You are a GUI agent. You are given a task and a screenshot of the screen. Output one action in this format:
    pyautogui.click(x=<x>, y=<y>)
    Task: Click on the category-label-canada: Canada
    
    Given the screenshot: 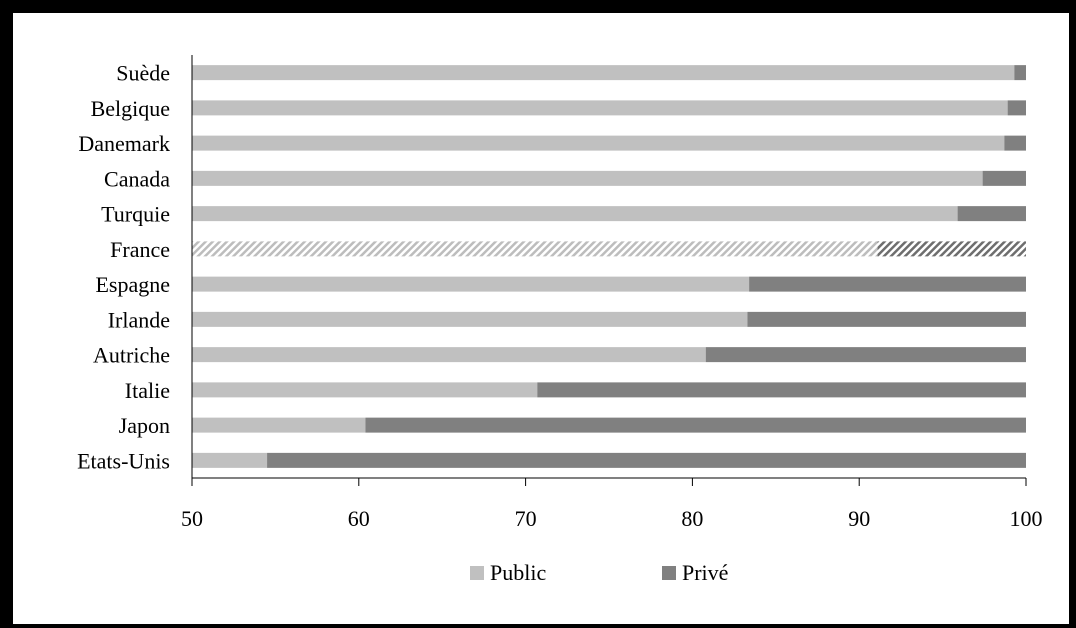 What is the action you would take?
    pyautogui.click(x=137, y=178)
    